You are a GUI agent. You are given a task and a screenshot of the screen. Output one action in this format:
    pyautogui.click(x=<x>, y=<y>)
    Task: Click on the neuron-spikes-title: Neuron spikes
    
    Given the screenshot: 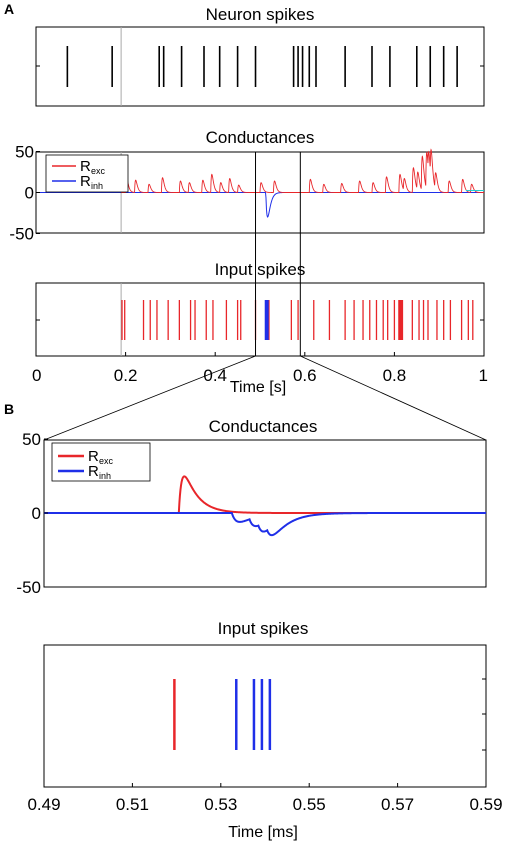 What is the action you would take?
    pyautogui.click(x=260, y=14)
    